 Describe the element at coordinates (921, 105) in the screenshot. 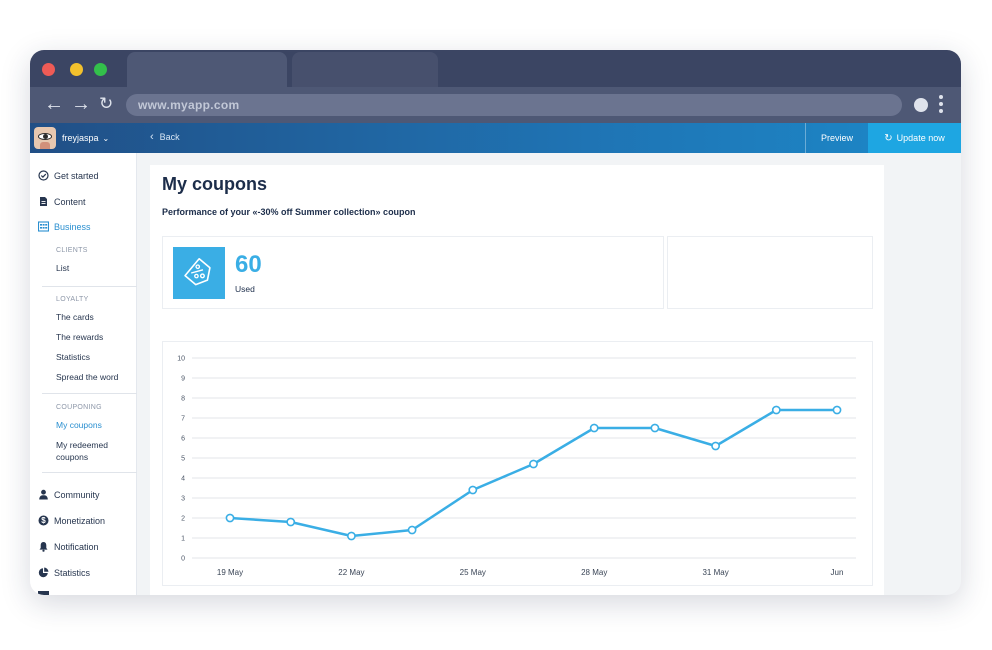

I see `profile-circle-icon` at that location.